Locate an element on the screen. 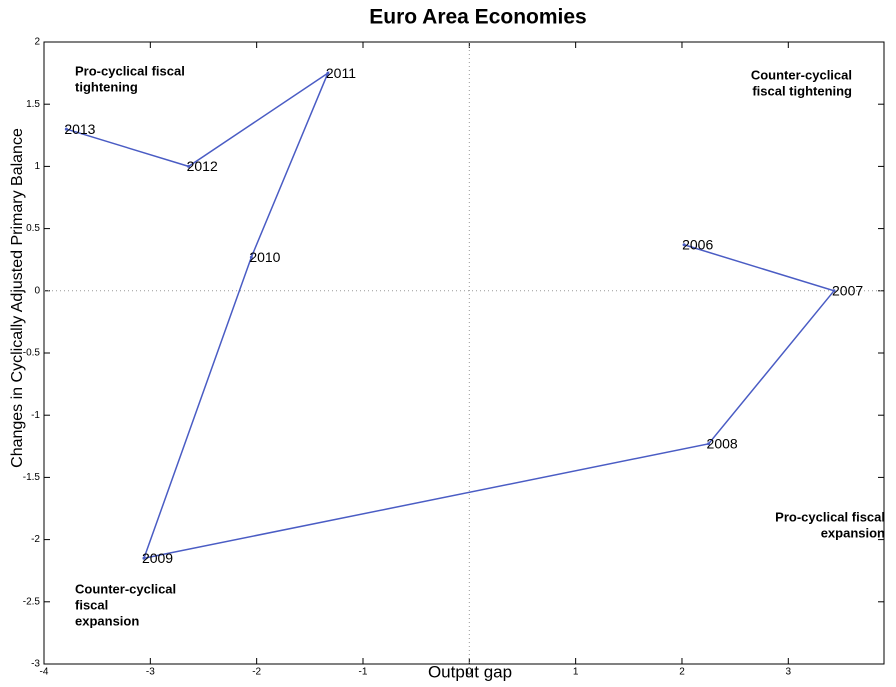 This screenshot has width=896, height=687. chart-title: Euro Area Economies is located at coordinates (477, 17).